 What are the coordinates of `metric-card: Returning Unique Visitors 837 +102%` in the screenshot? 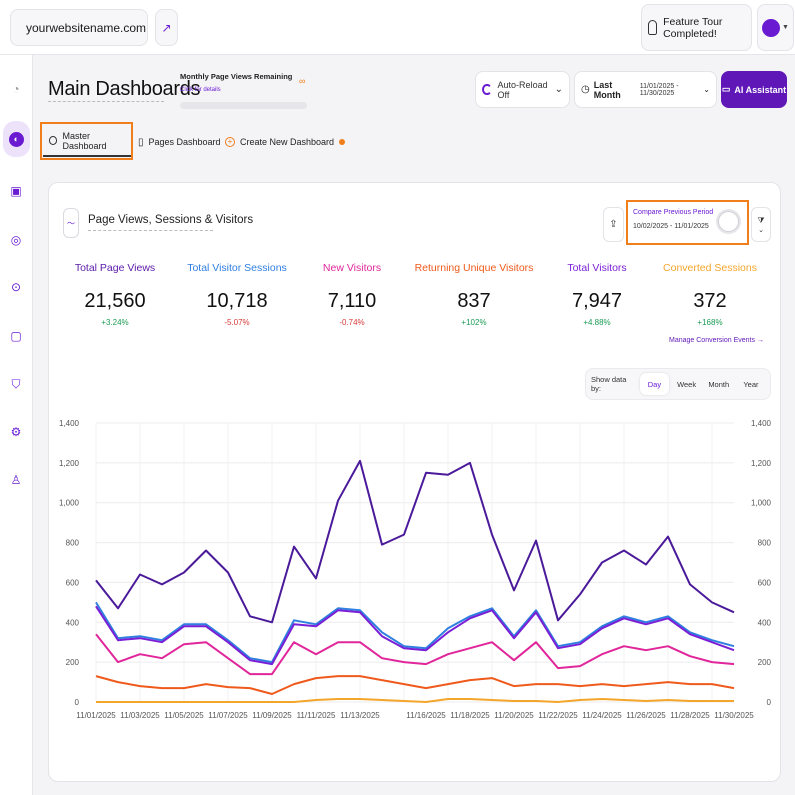 It's located at (474, 294).